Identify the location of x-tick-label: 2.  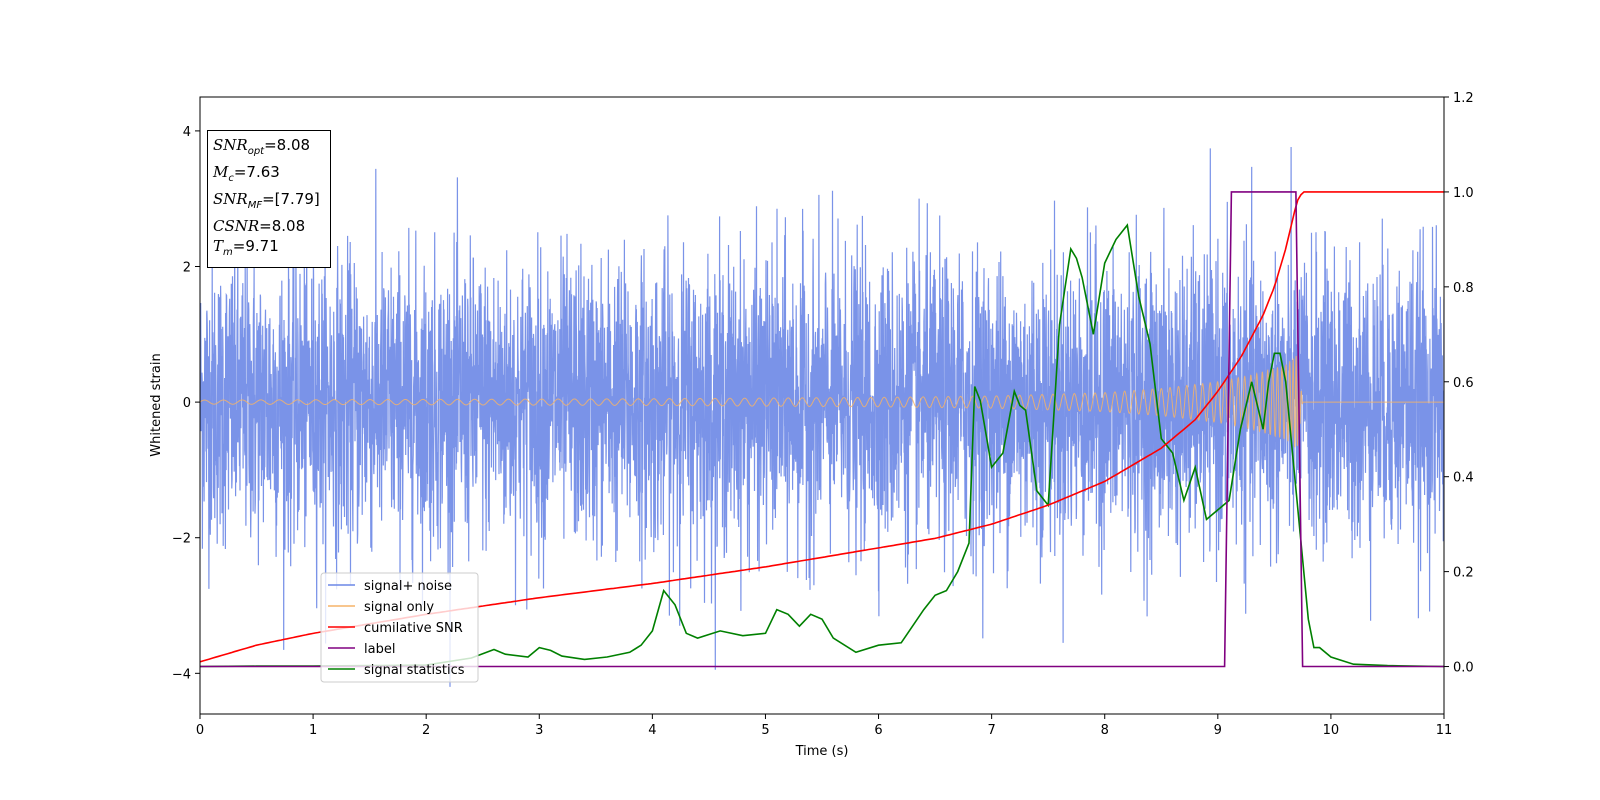
(426, 730).